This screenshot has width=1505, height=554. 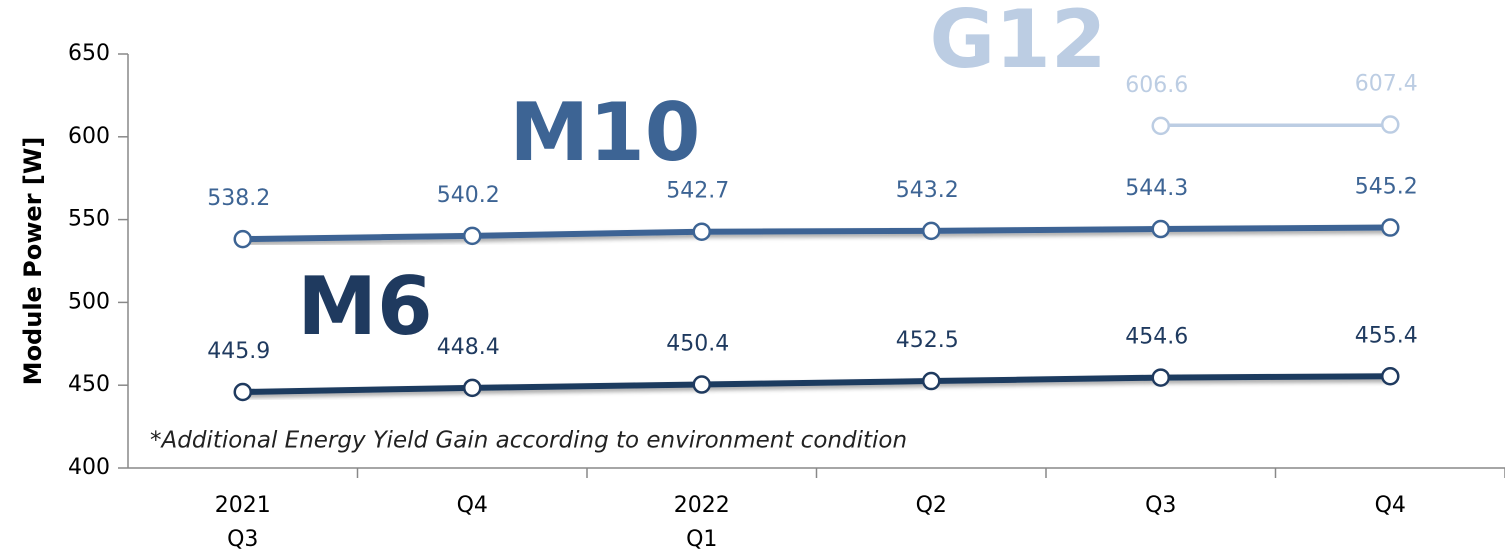 I want to click on x-tick-label: 2021 Q3, so click(x=243, y=522).